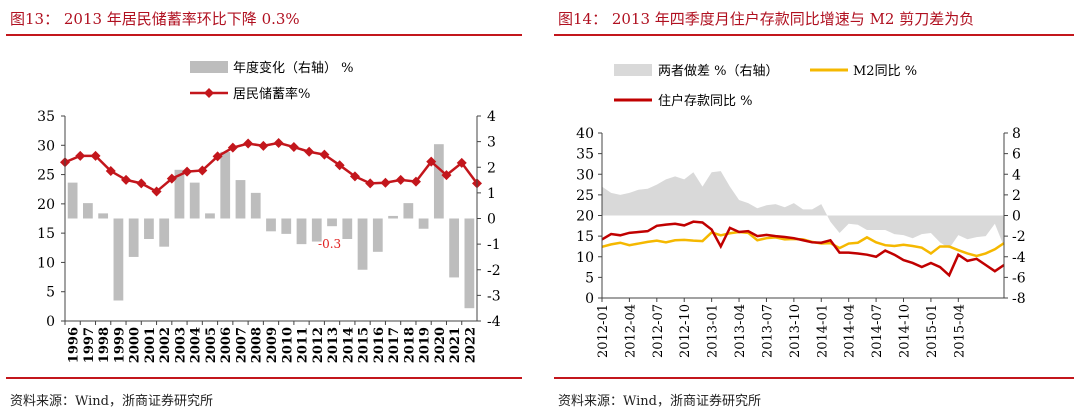 This screenshot has height=416, width=1080. Describe the element at coordinates (1016, 134) in the screenshot. I see `right-y-tick-label: 8` at that location.